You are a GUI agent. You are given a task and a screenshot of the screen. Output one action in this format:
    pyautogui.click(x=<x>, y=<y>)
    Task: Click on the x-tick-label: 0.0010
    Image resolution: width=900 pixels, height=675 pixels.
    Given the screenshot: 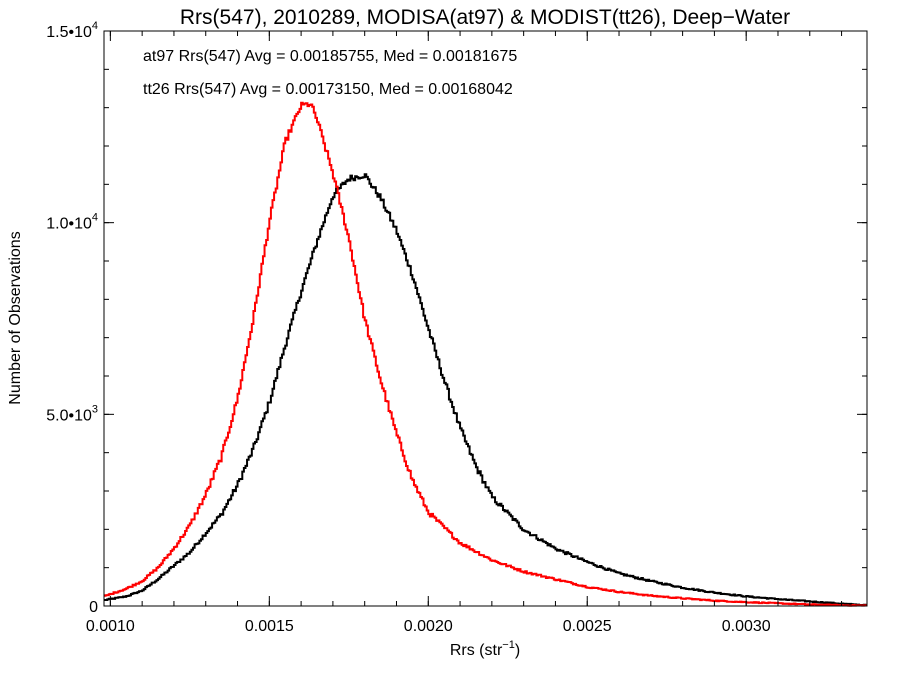 What is the action you would take?
    pyautogui.click(x=110, y=626)
    